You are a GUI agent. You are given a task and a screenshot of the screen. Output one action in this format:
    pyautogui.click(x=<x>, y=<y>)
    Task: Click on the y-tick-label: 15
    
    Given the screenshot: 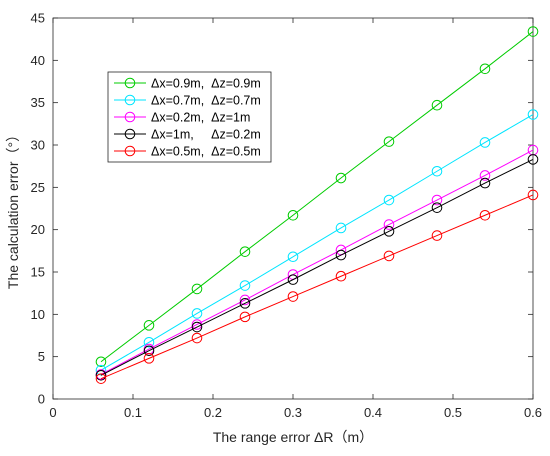 What is the action you would take?
    pyautogui.click(x=38, y=272)
    